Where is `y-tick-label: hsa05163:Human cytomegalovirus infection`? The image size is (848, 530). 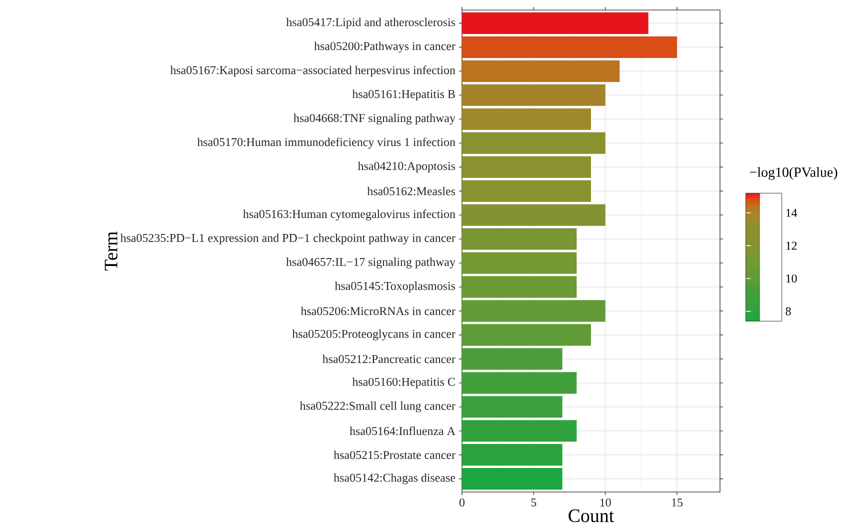 y-tick-label: hsa05163:Human cytomegalovirus infection is located at coordinates (349, 215).